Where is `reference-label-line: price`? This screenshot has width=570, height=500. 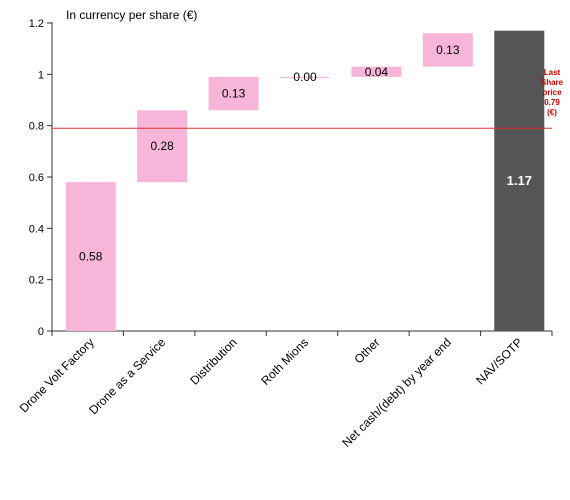
reference-label-line: price is located at coordinates (552, 92).